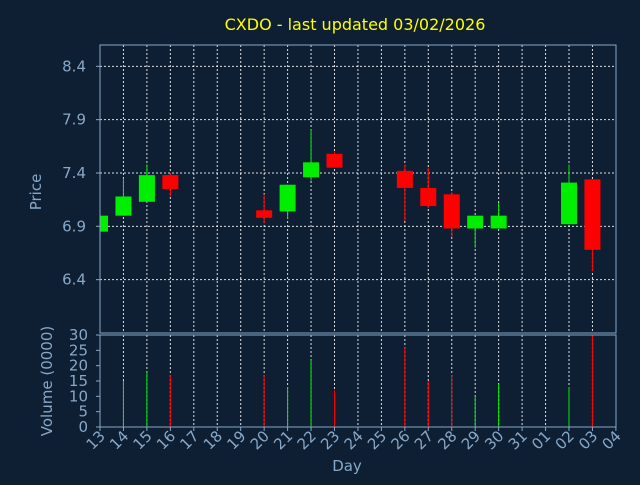  Describe the element at coordinates (83, 427) in the screenshot. I see `volume-tick-label: 0` at that location.